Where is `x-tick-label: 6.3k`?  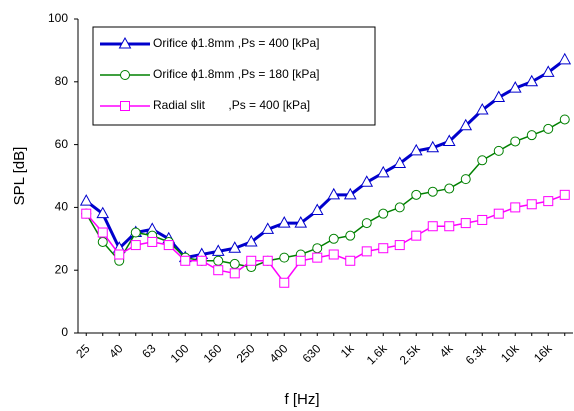
x-tick-label: 6.3k is located at coordinates (476, 354).